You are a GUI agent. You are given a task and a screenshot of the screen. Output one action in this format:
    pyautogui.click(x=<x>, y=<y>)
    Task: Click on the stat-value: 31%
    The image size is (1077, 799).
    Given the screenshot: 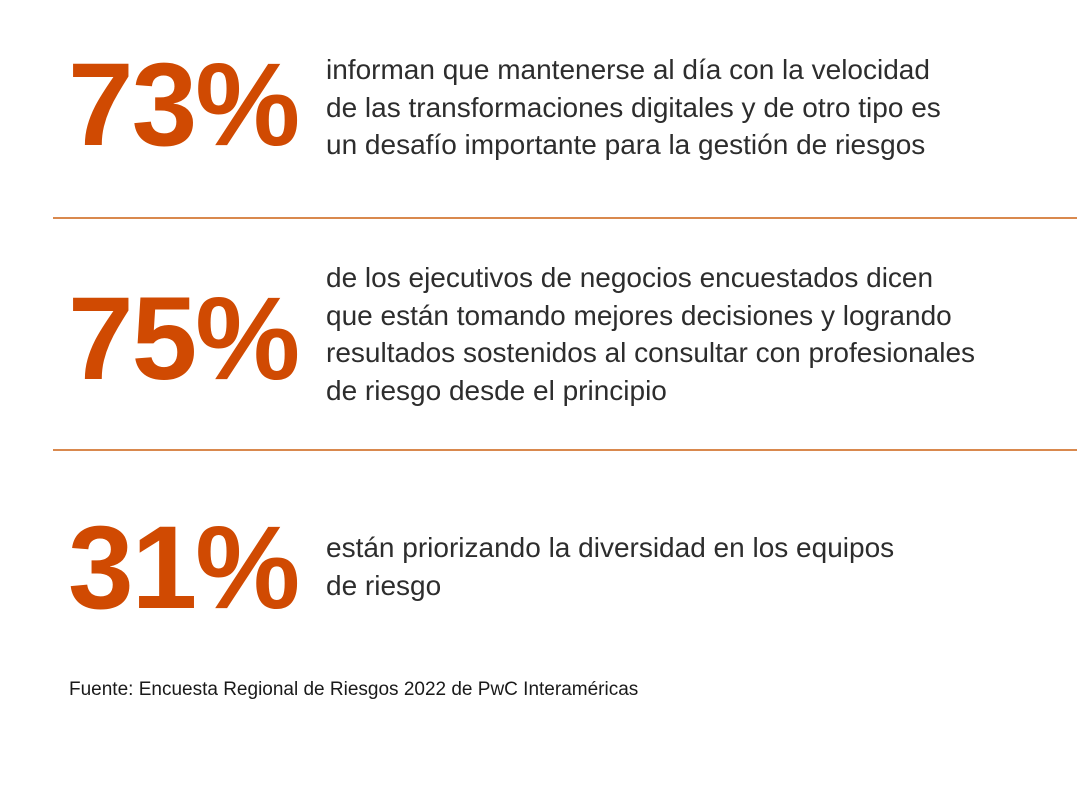 What is the action you would take?
    pyautogui.click(x=184, y=568)
    